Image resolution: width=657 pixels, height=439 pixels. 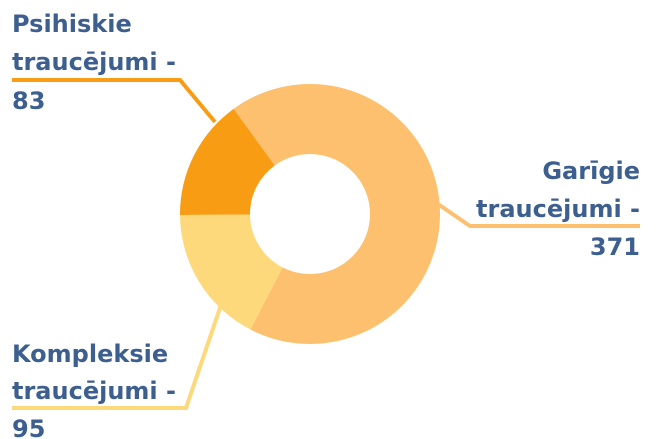 I want to click on value-label: 83, so click(x=28, y=101).